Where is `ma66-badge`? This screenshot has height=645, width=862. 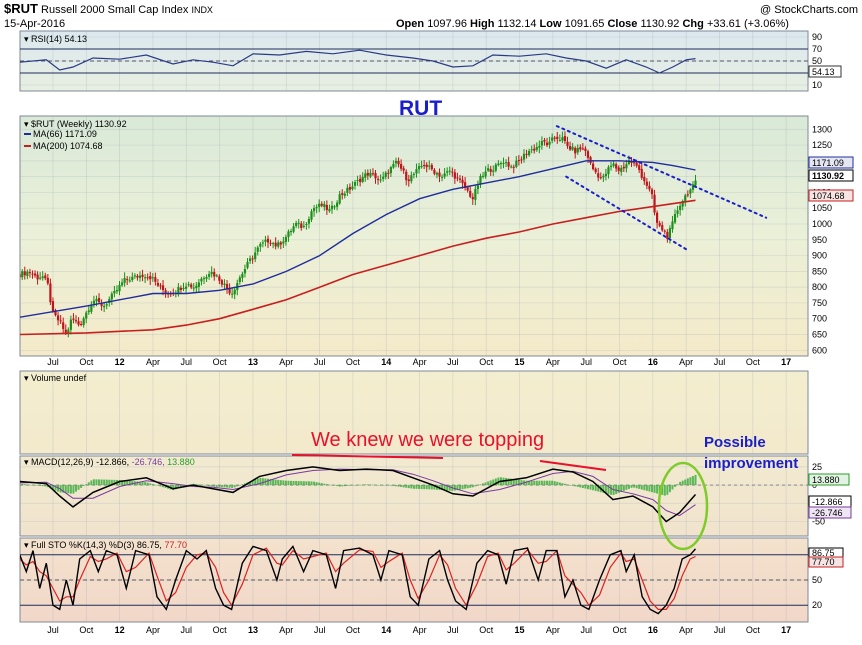 ma66-badge is located at coordinates (831, 162).